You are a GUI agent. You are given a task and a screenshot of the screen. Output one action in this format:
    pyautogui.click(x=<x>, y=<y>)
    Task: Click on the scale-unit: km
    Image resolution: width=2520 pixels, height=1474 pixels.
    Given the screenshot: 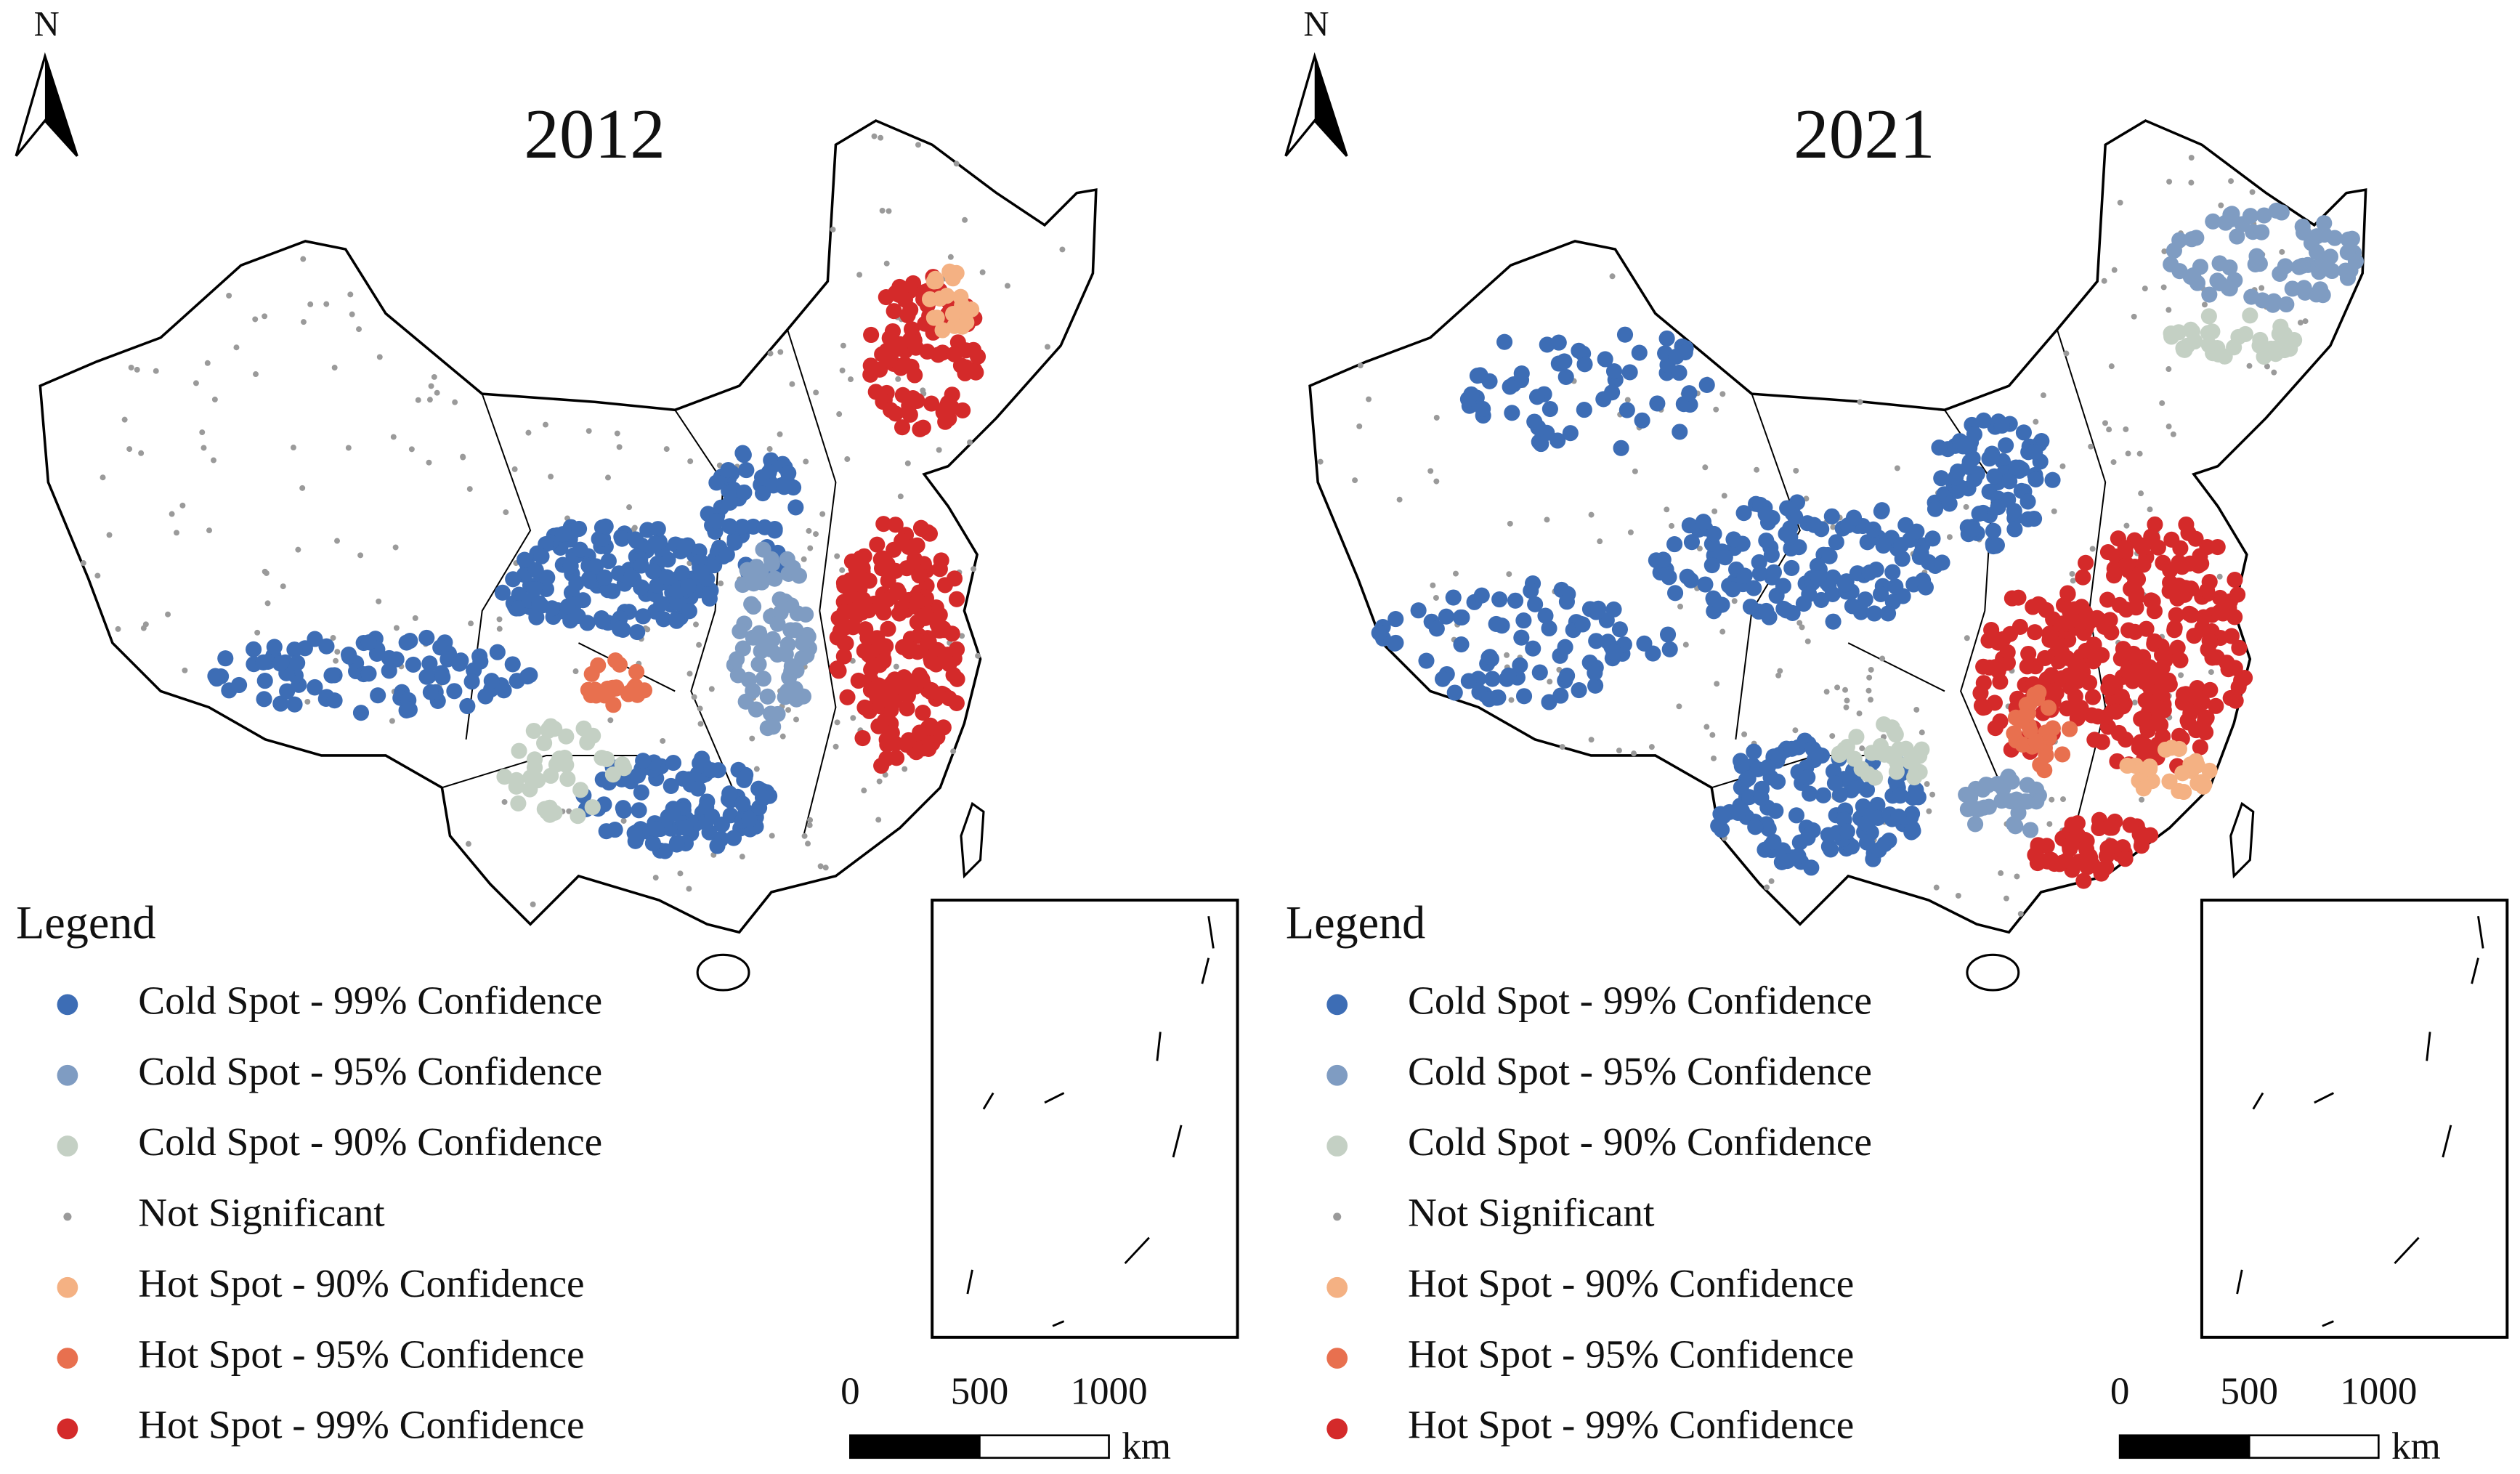 What is the action you would take?
    pyautogui.click(x=1146, y=1446)
    